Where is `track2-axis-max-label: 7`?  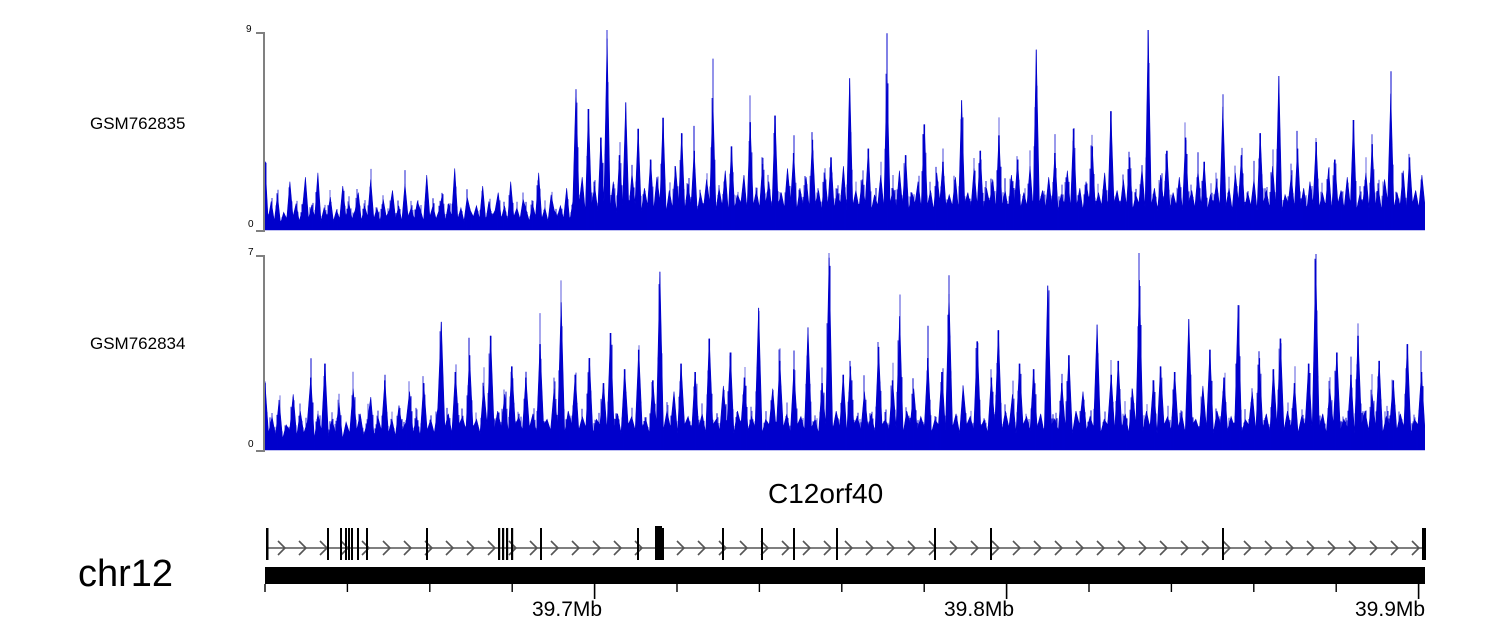 track2-axis-max-label: 7 is located at coordinates (251, 252).